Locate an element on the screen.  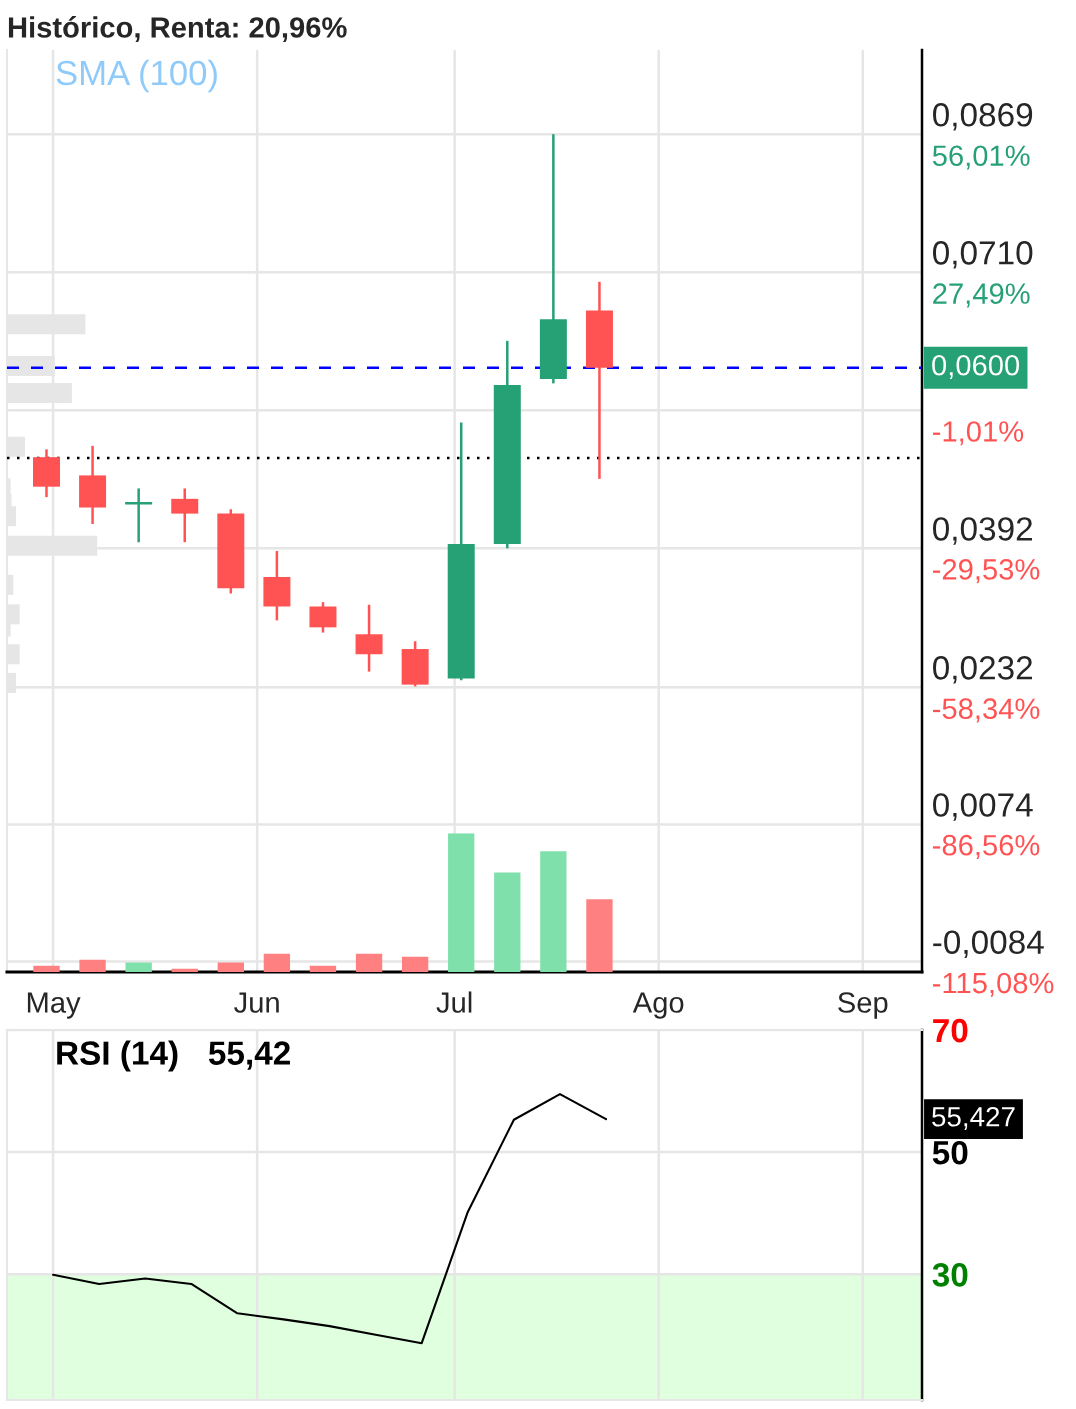
y2-tick-label: -1,01% is located at coordinates (978, 433).